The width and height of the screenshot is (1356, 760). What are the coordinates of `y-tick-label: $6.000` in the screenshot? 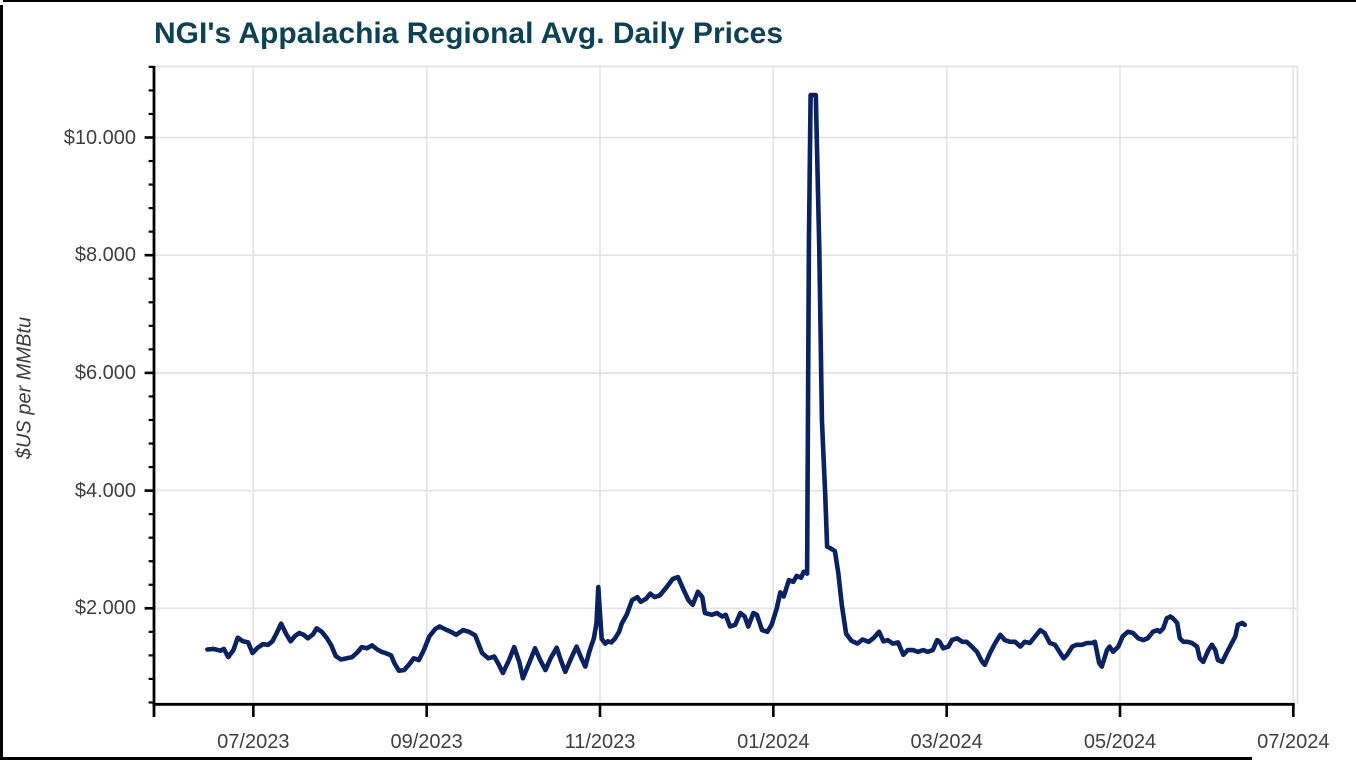 It's located at (105, 372).